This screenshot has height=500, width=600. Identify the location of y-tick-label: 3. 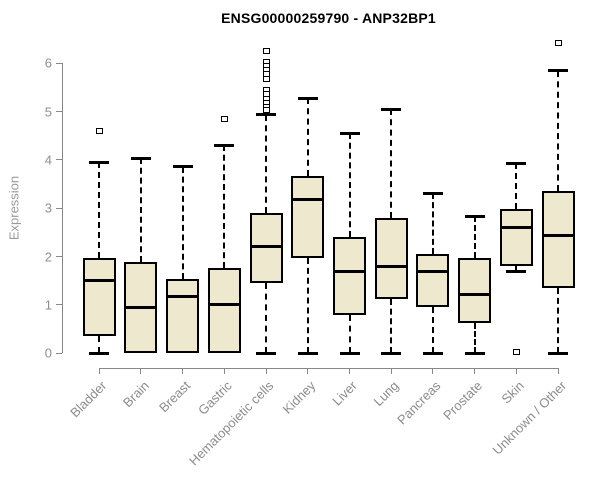
(48, 208).